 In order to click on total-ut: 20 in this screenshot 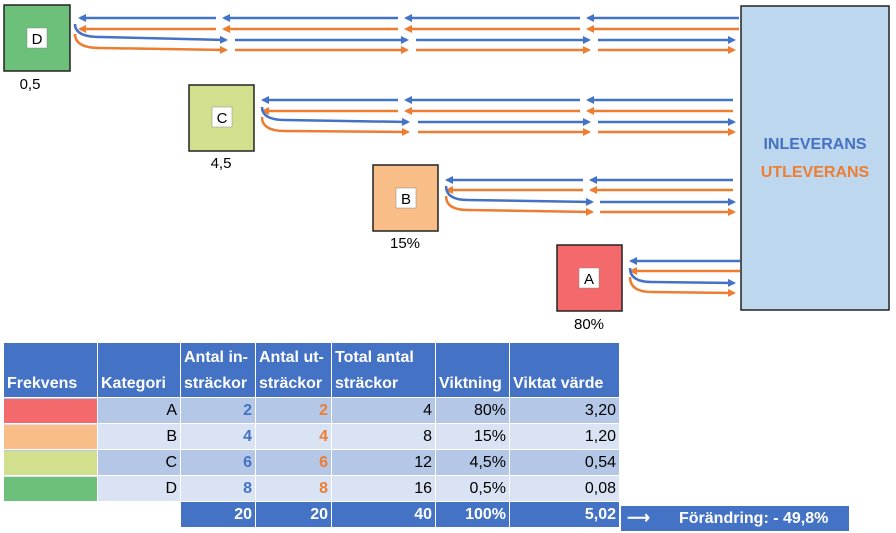, I will do `click(293, 514)`.